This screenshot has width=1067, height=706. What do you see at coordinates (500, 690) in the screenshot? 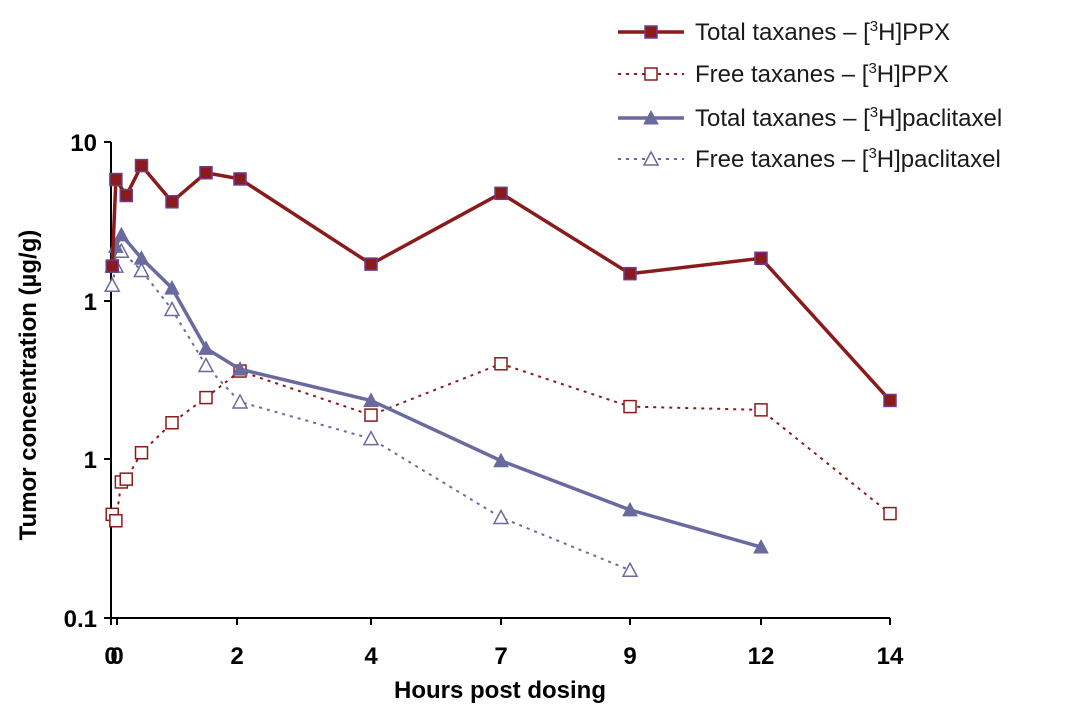
I see `x-axis-title: Hours post dosing` at bounding box center [500, 690].